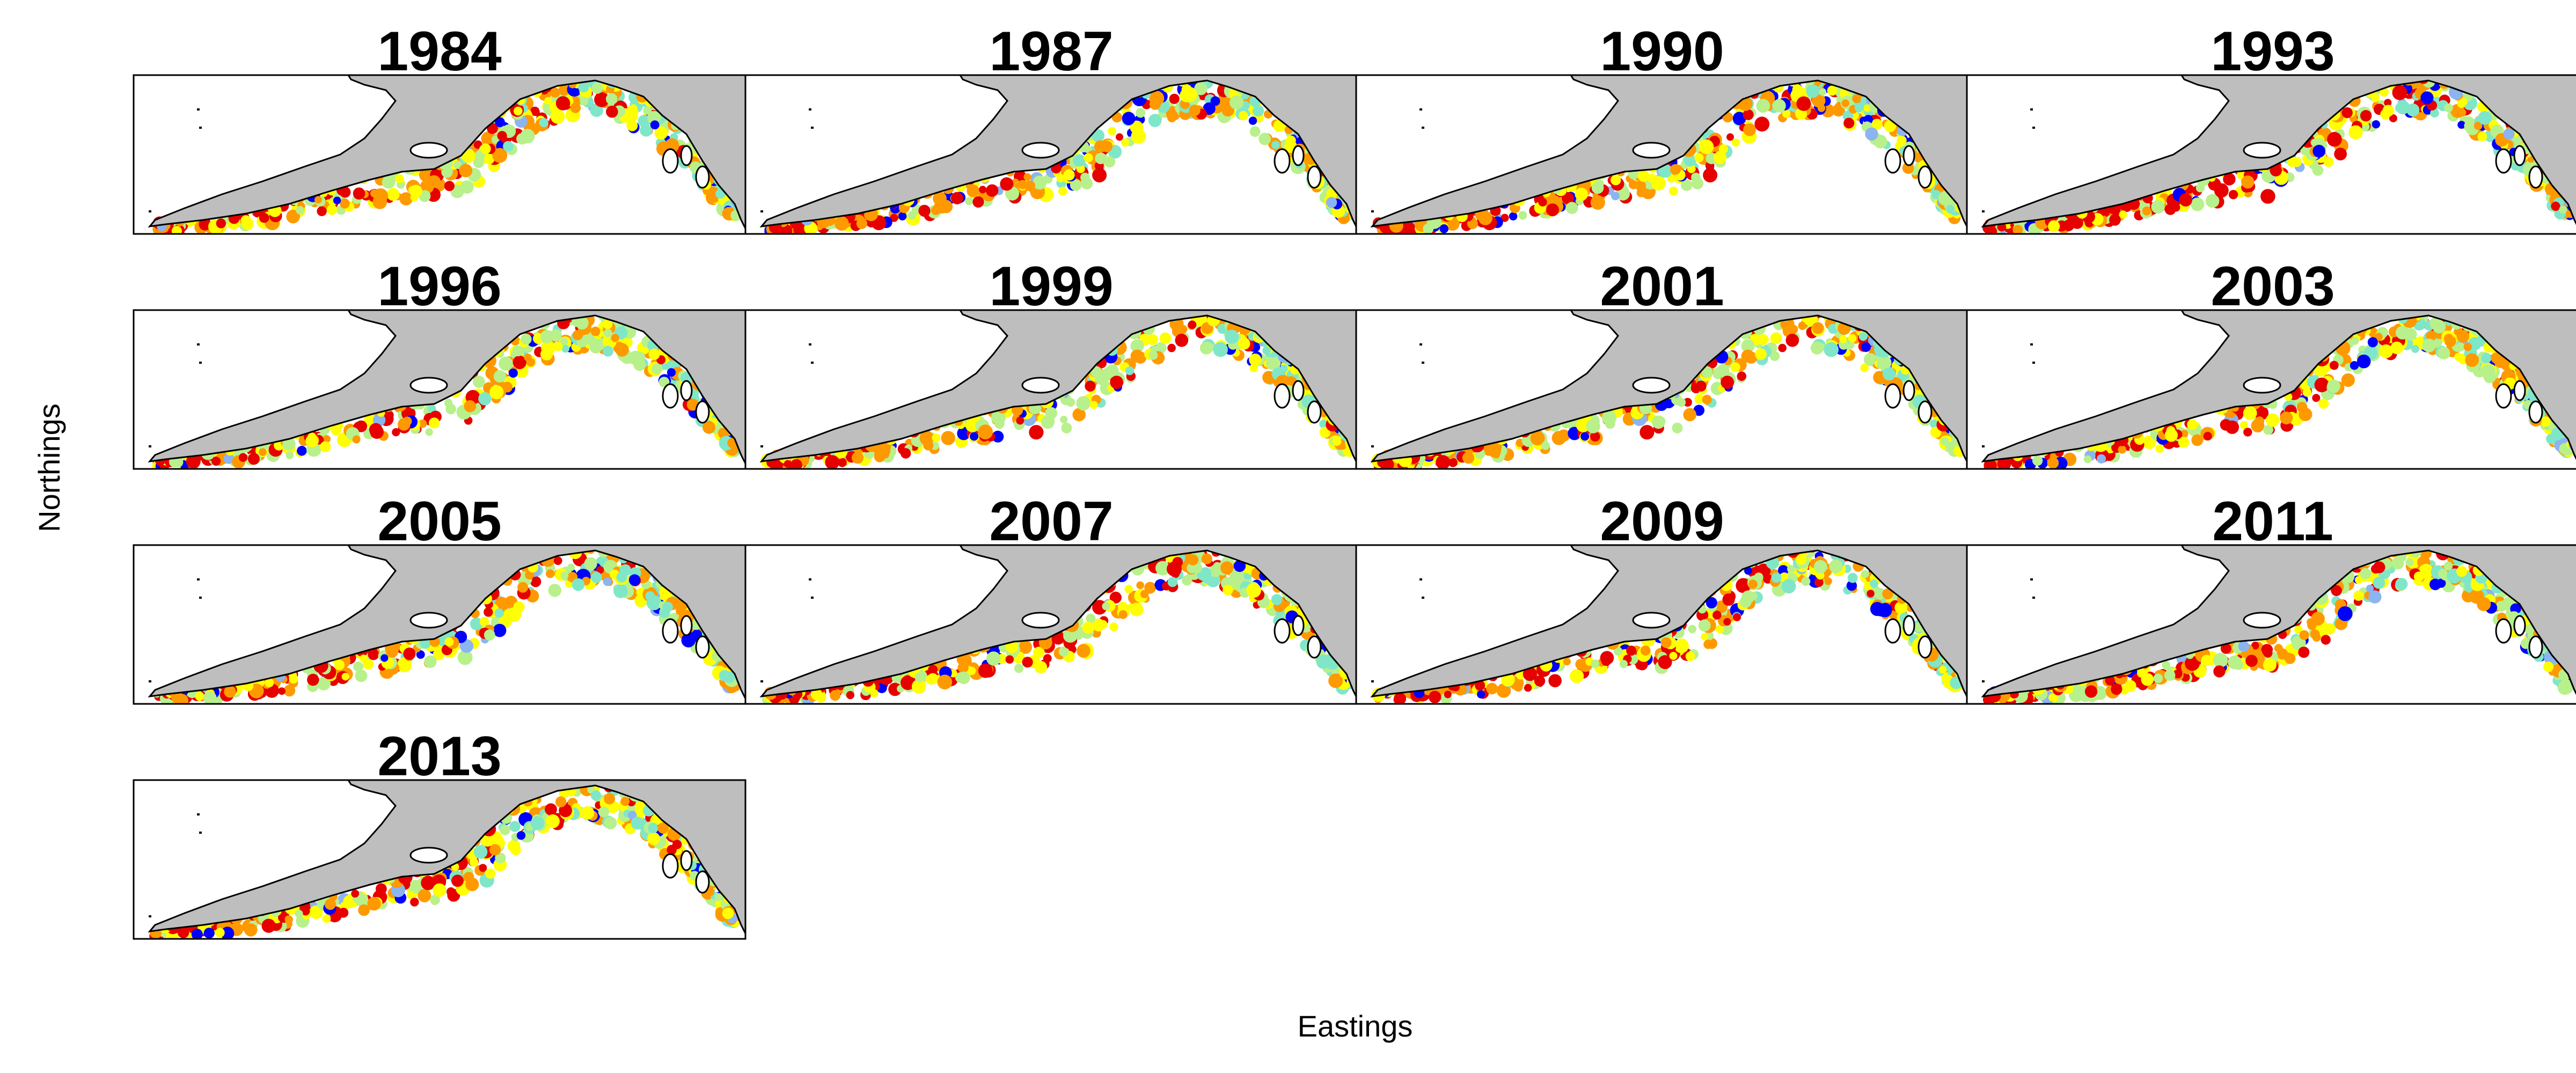 The width and height of the screenshot is (2576, 1073). I want to click on map-panel-1990, so click(1662, 154).